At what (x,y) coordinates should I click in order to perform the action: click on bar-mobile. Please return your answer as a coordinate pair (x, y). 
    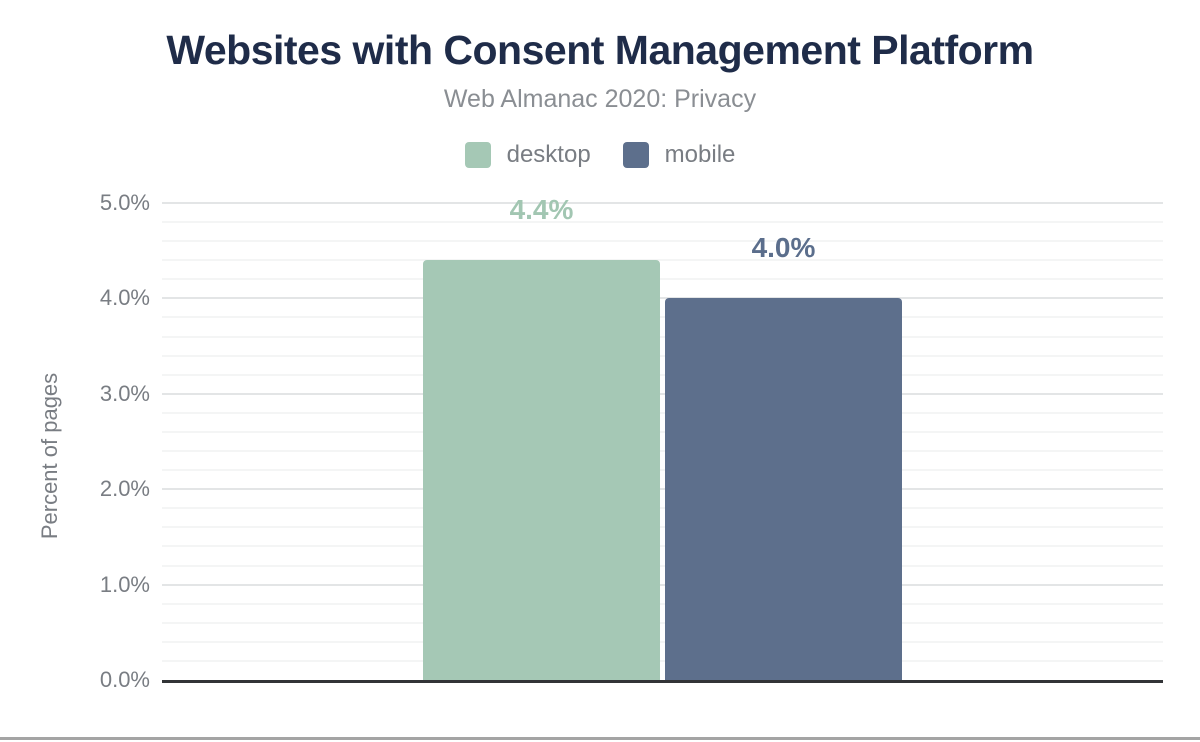
    Looking at the image, I should click on (783, 489).